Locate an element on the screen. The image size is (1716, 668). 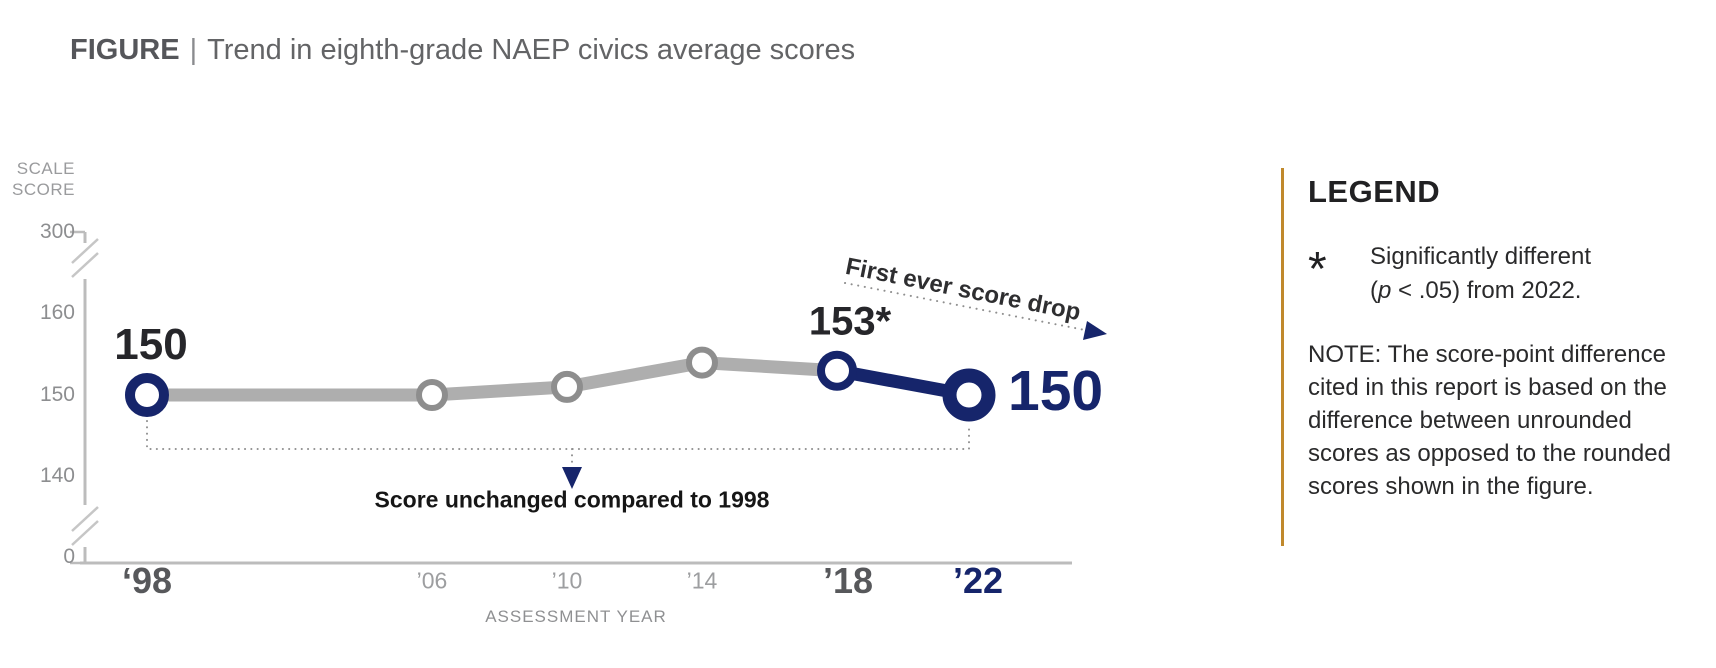
data-point-1998 is located at coordinates (147, 395).